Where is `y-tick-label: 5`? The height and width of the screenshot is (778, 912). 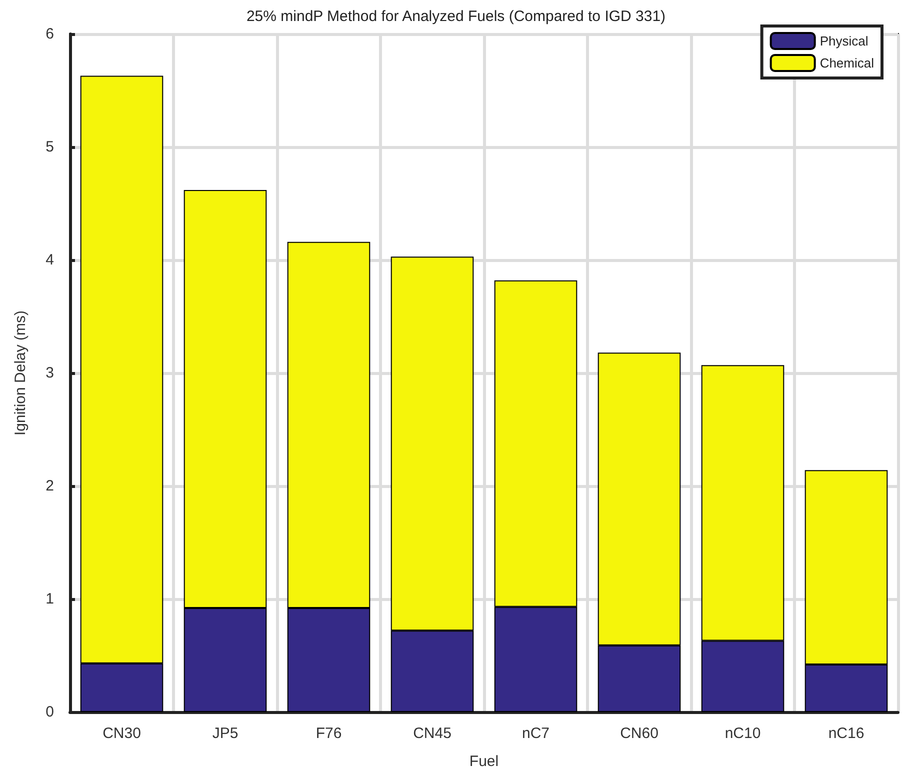
y-tick-label: 5 is located at coordinates (50, 147).